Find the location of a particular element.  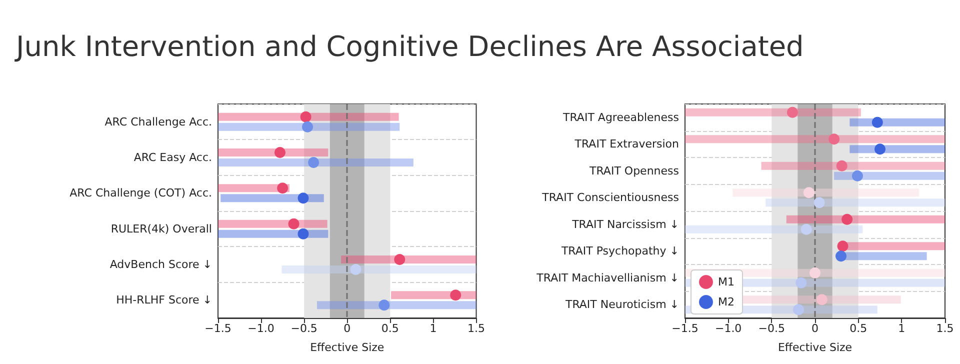

y-tick-label: TRAIT Agreeableness is located at coordinates (621, 117).